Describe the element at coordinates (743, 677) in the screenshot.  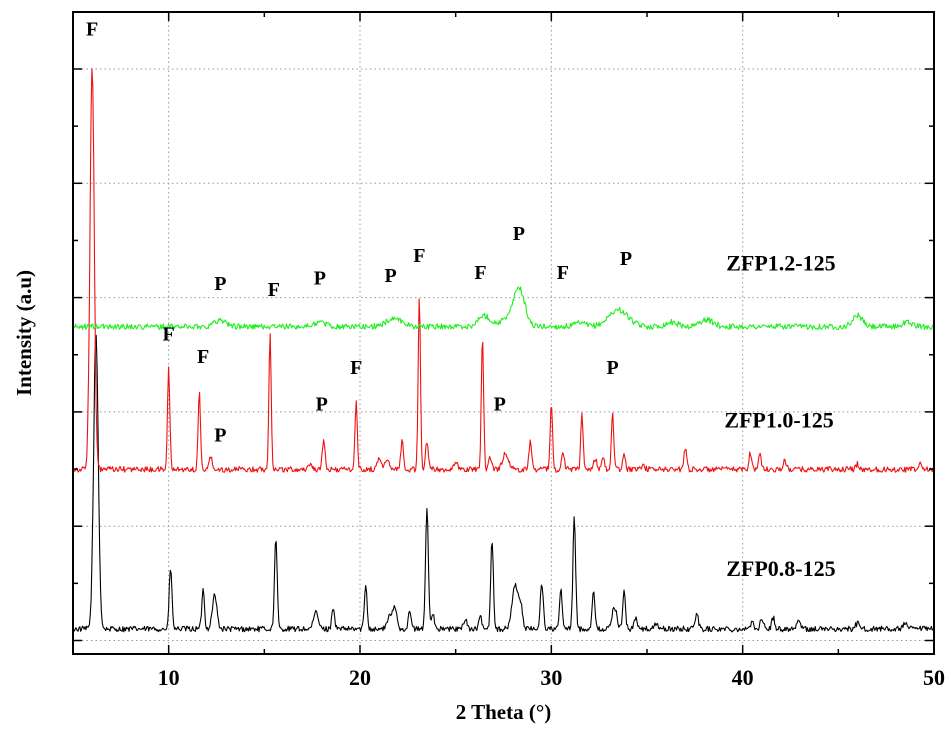
I see `x-tick-label: 40` at that location.